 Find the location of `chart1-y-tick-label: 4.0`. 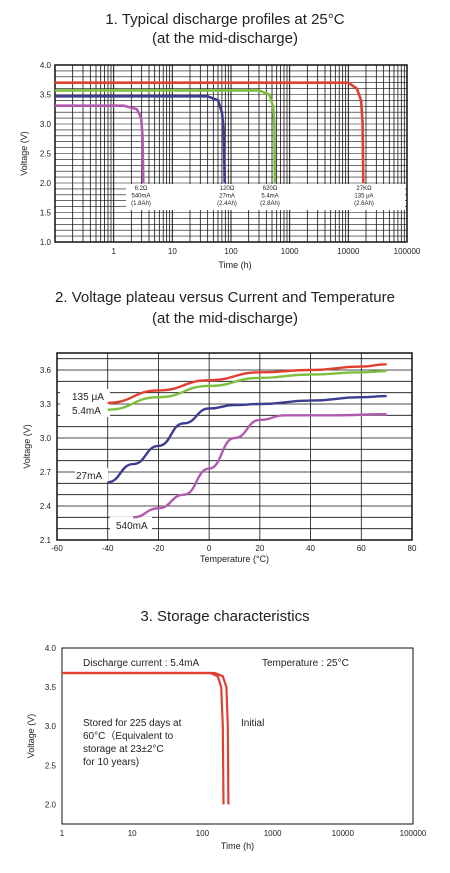

chart1-y-tick-label: 4.0 is located at coordinates (46, 65).